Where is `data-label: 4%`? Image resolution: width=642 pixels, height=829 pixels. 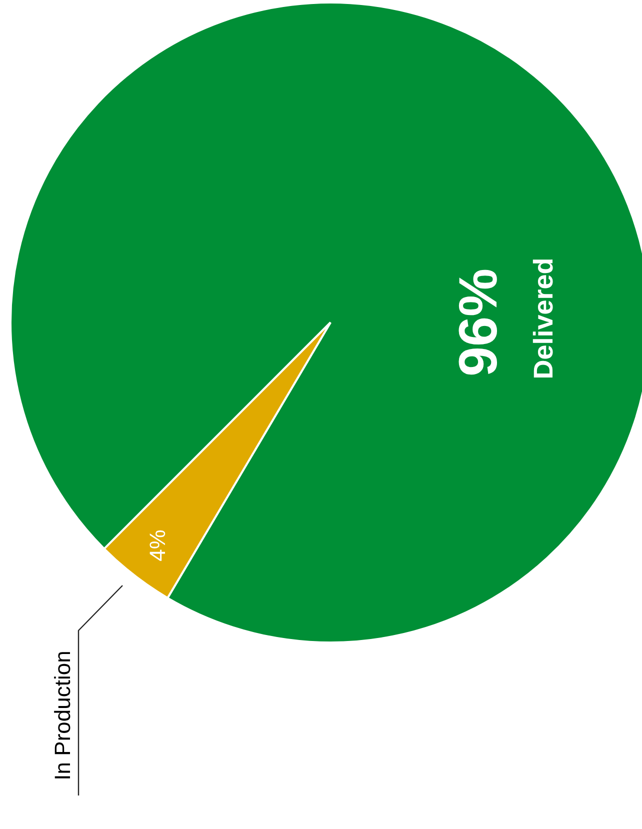 data-label: 4% is located at coordinates (157, 546).